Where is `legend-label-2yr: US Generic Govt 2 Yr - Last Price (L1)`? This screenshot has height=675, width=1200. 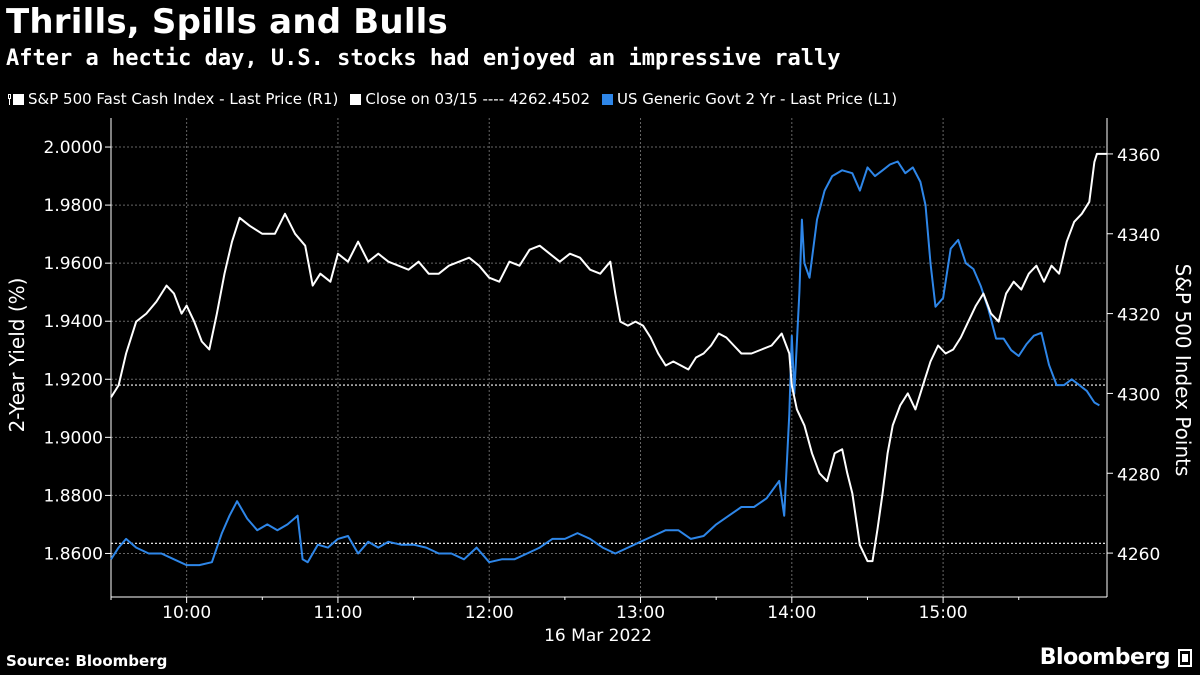
legend-label-2yr: US Generic Govt 2 Yr - Last Price (L1) is located at coordinates (757, 99).